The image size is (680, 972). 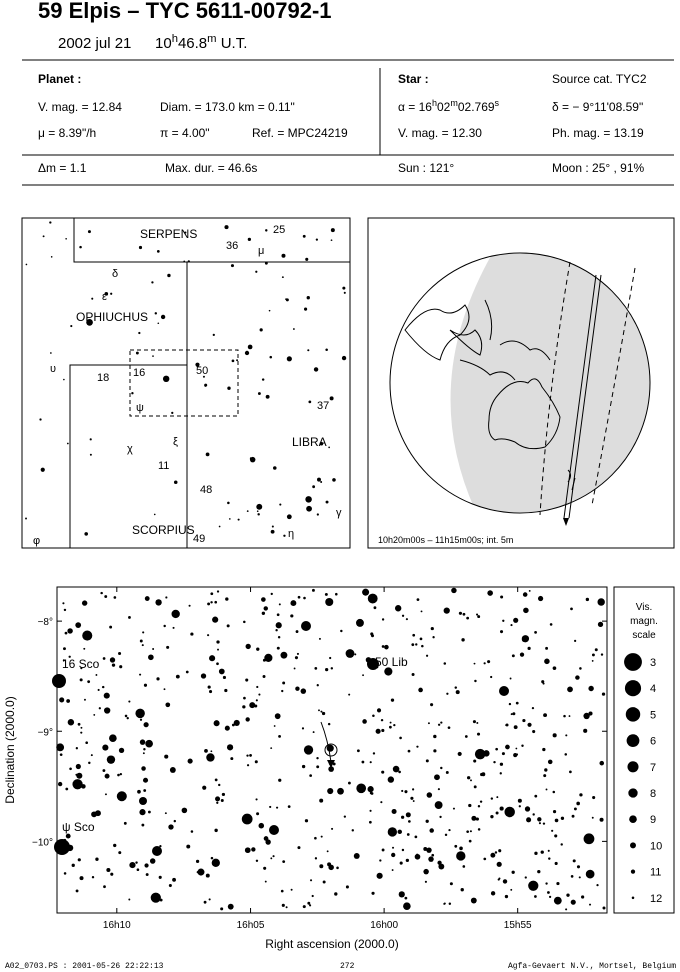 I want to click on y-tick-label: −9°, so click(x=45, y=732).